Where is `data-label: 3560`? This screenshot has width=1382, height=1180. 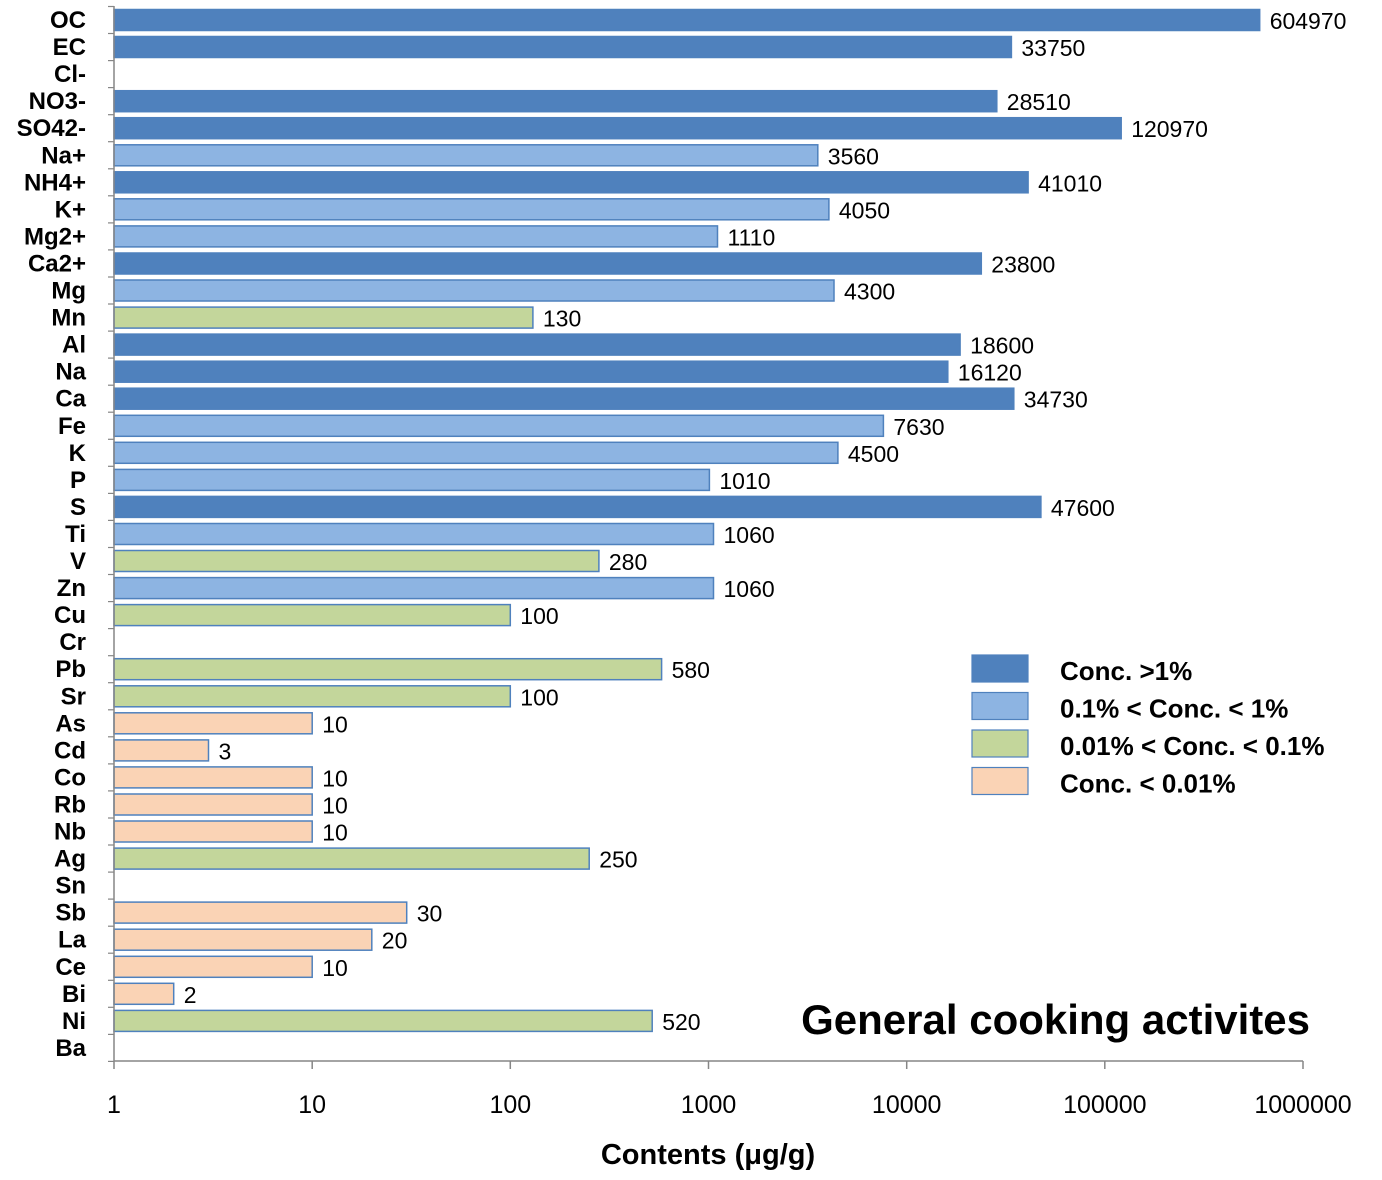 data-label: 3560 is located at coordinates (853, 156).